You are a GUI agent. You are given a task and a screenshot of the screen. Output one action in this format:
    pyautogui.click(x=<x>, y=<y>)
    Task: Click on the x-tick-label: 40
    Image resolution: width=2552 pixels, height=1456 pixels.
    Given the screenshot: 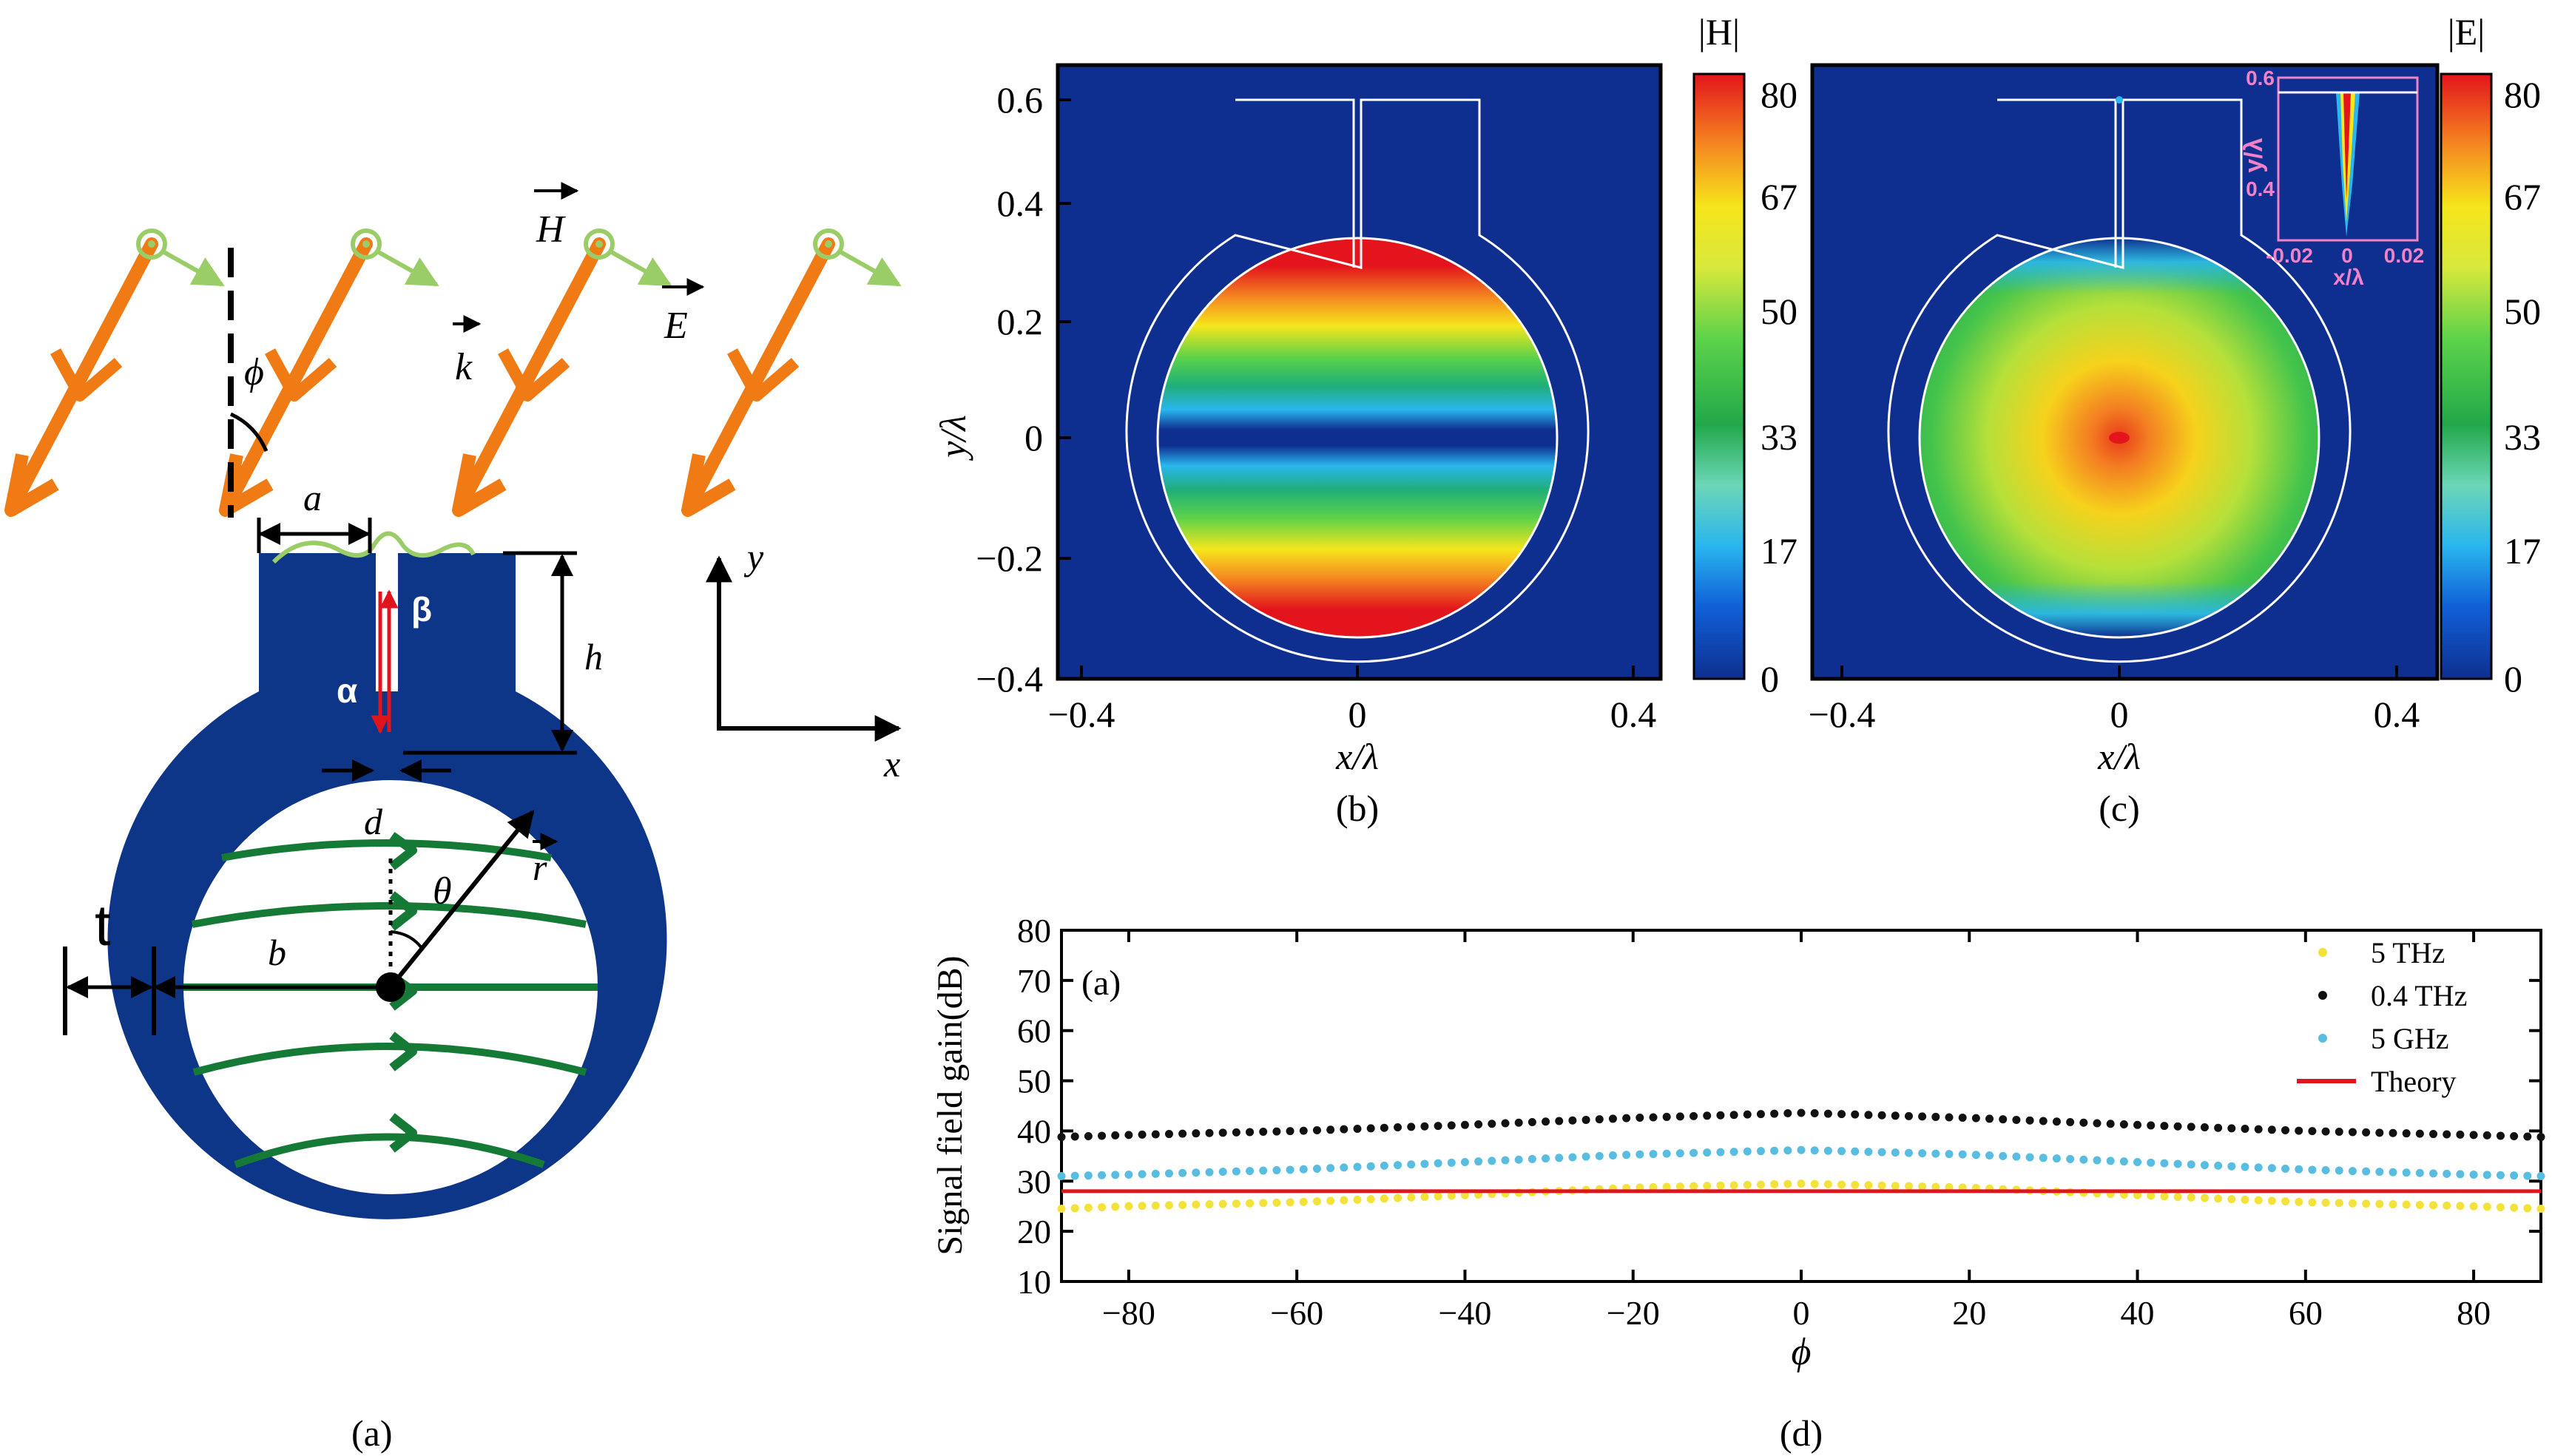 What is the action you would take?
    pyautogui.click(x=2138, y=1313)
    